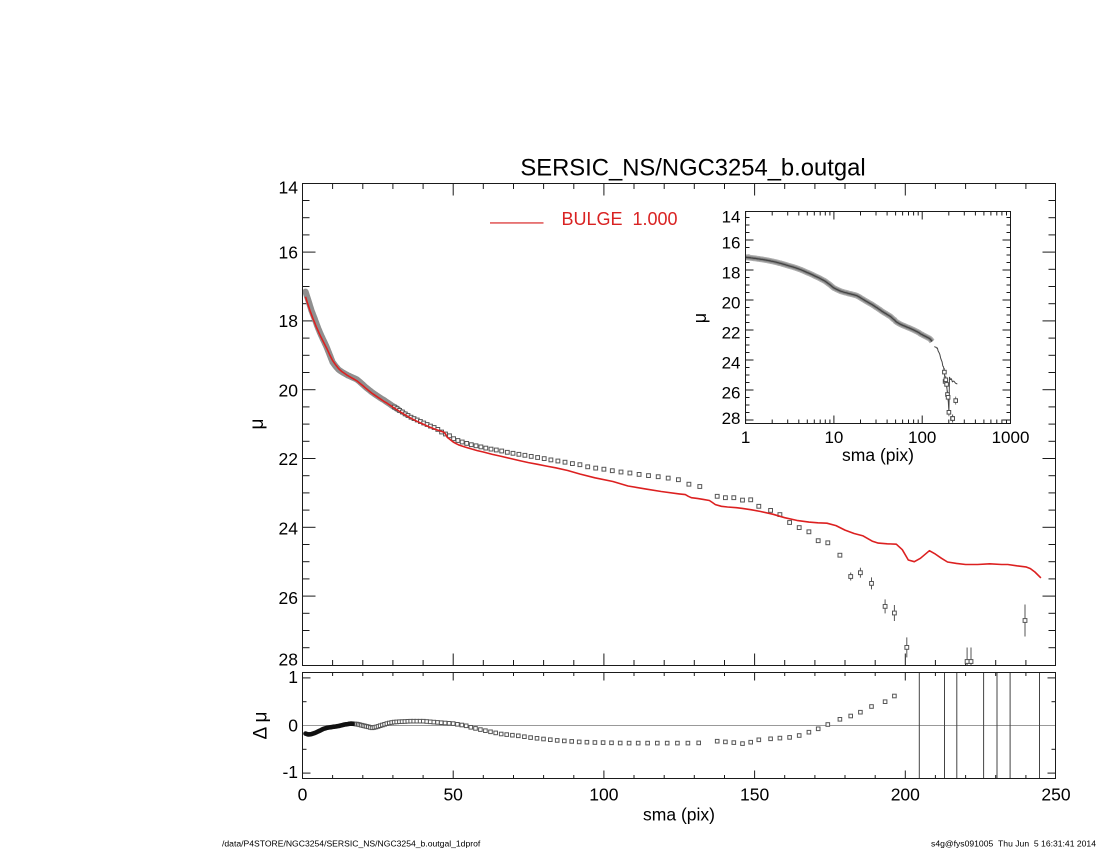 Image resolution: width=1100 pixels, height=855 pixels. What do you see at coordinates (620, 219) in the screenshot?
I see `svg-text: BULGE 1.000` at bounding box center [620, 219].